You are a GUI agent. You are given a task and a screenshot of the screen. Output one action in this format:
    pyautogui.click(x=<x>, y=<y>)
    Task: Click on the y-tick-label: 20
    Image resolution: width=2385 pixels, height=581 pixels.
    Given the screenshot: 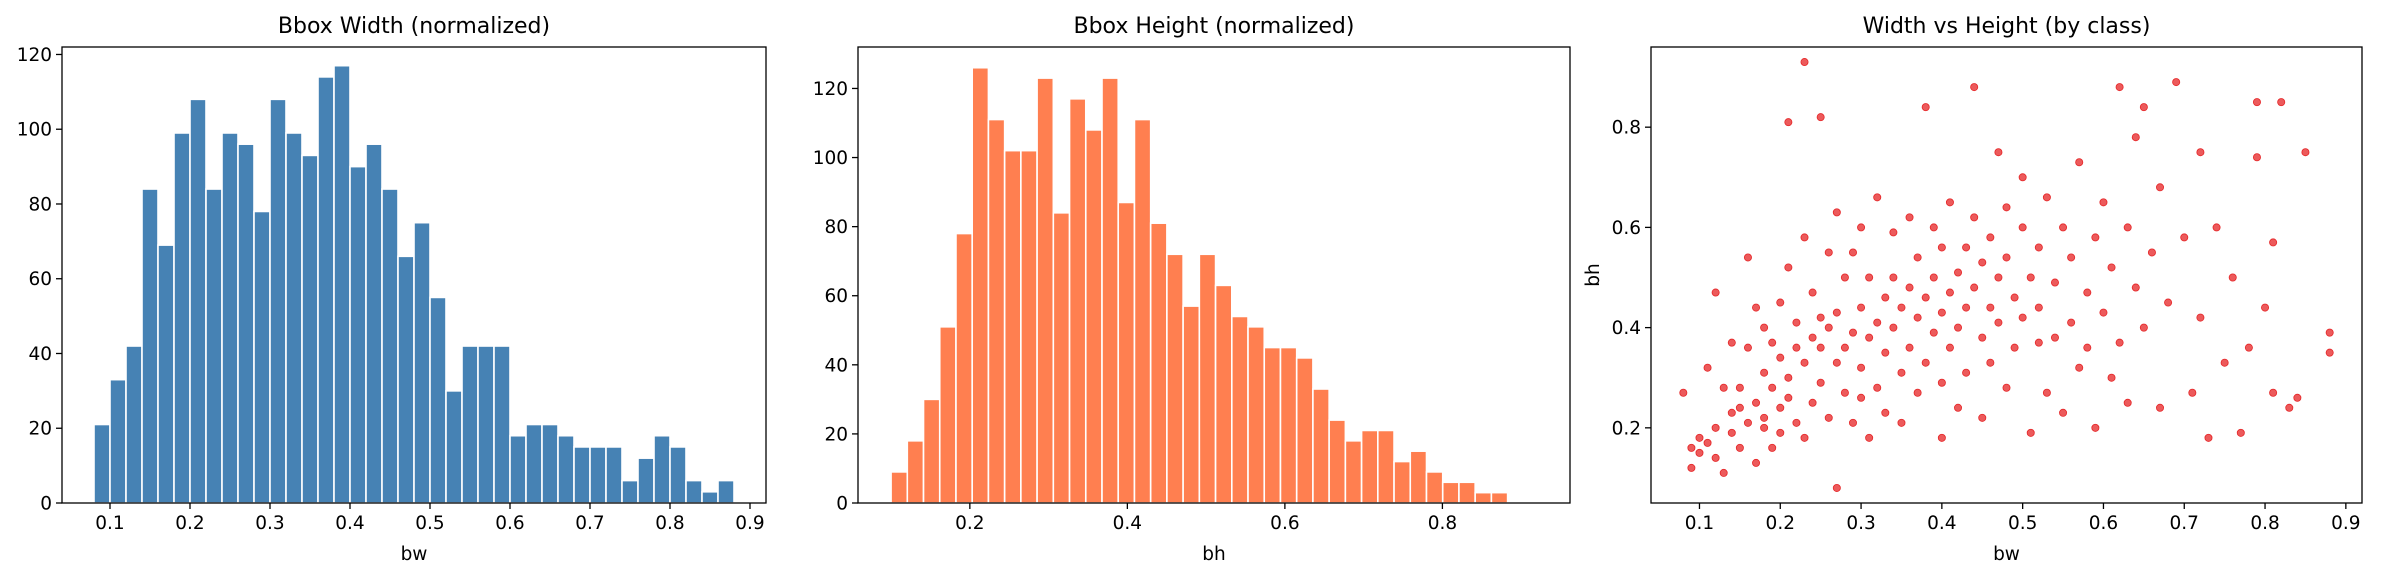 What is the action you would take?
    pyautogui.click(x=836, y=434)
    